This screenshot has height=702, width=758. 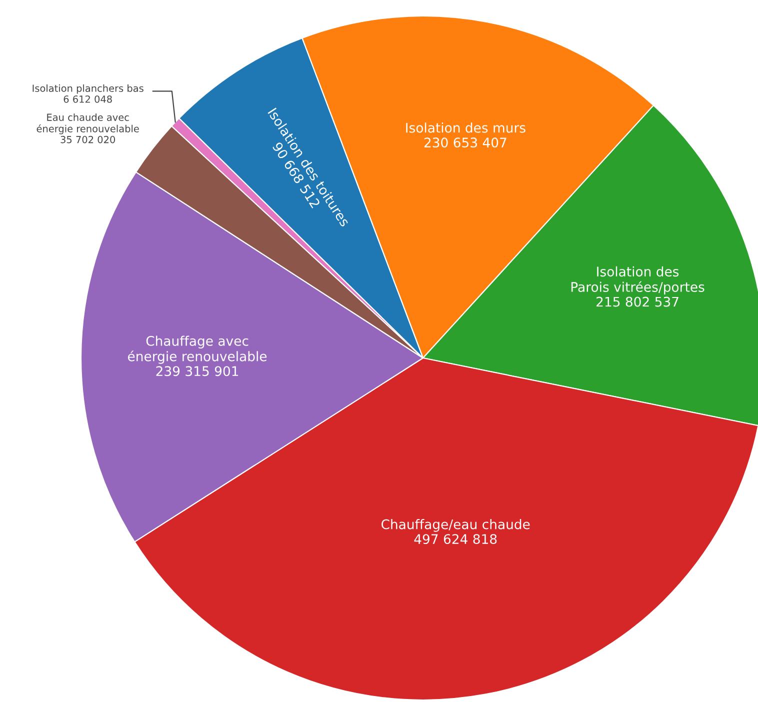 I want to click on slice-label: Chauffage/eau chaude, so click(x=456, y=525).